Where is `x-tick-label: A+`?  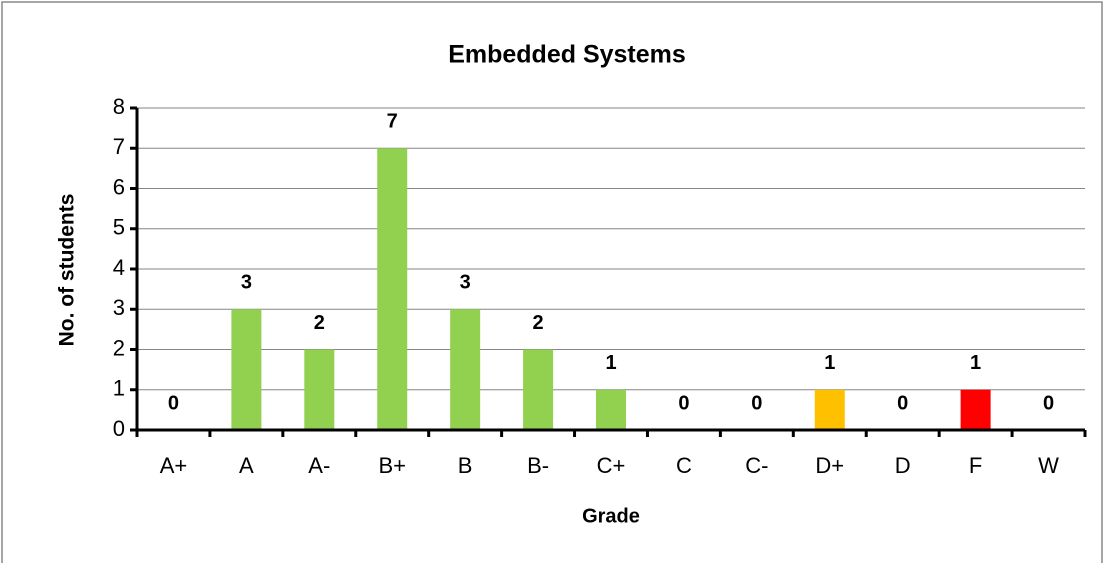
x-tick-label: A+ is located at coordinates (174, 465).